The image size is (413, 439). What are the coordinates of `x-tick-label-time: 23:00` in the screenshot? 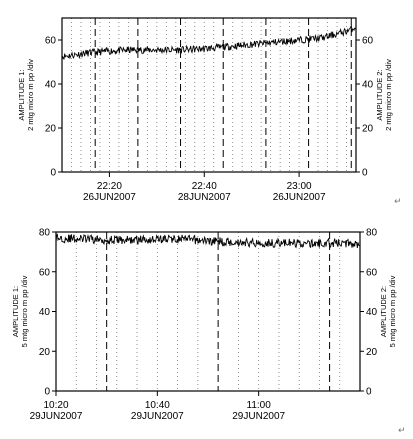 It's located at (299, 186).